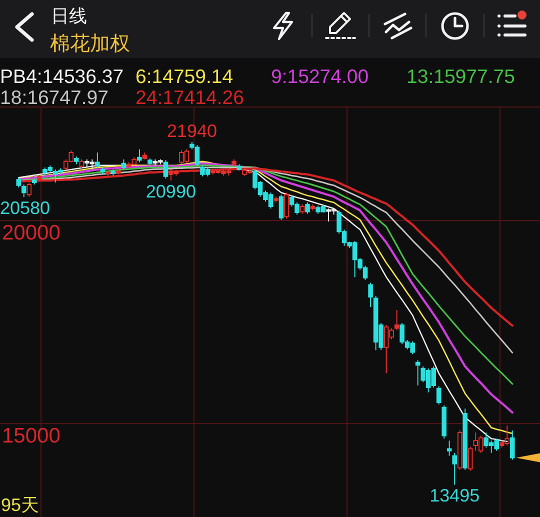 The image size is (540, 517). I want to click on annotation: 21940, so click(191, 130).